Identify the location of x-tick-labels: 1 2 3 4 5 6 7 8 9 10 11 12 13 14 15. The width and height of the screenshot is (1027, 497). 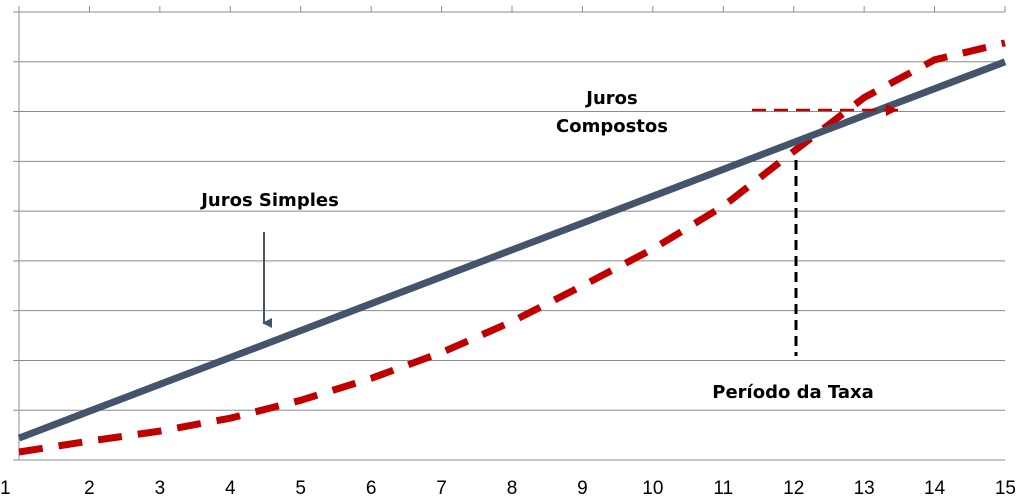
(508, 487).